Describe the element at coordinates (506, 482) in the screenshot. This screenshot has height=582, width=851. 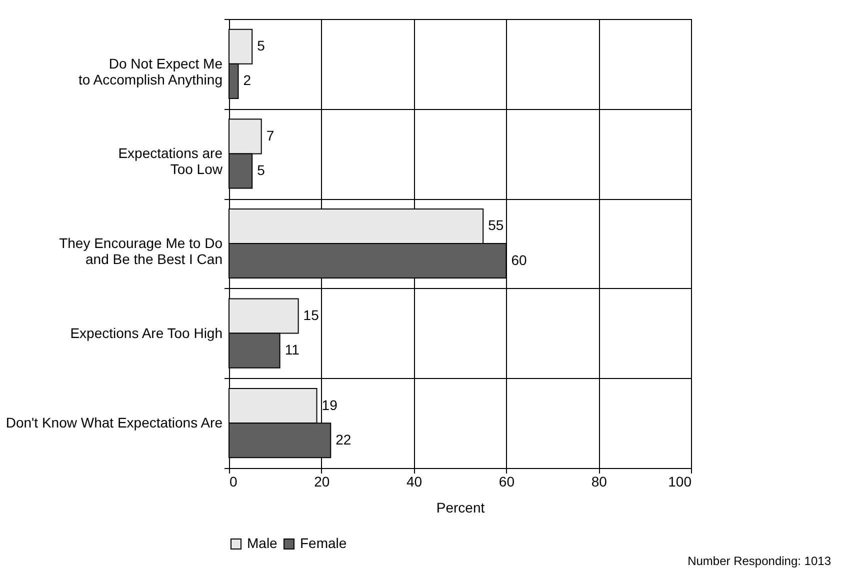
I see `x-tick-label: 60` at that location.